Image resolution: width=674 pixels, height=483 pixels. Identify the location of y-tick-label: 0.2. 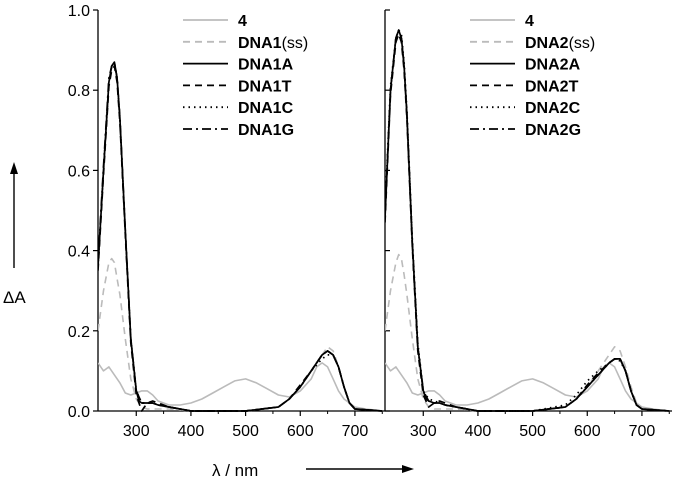
(79, 332).